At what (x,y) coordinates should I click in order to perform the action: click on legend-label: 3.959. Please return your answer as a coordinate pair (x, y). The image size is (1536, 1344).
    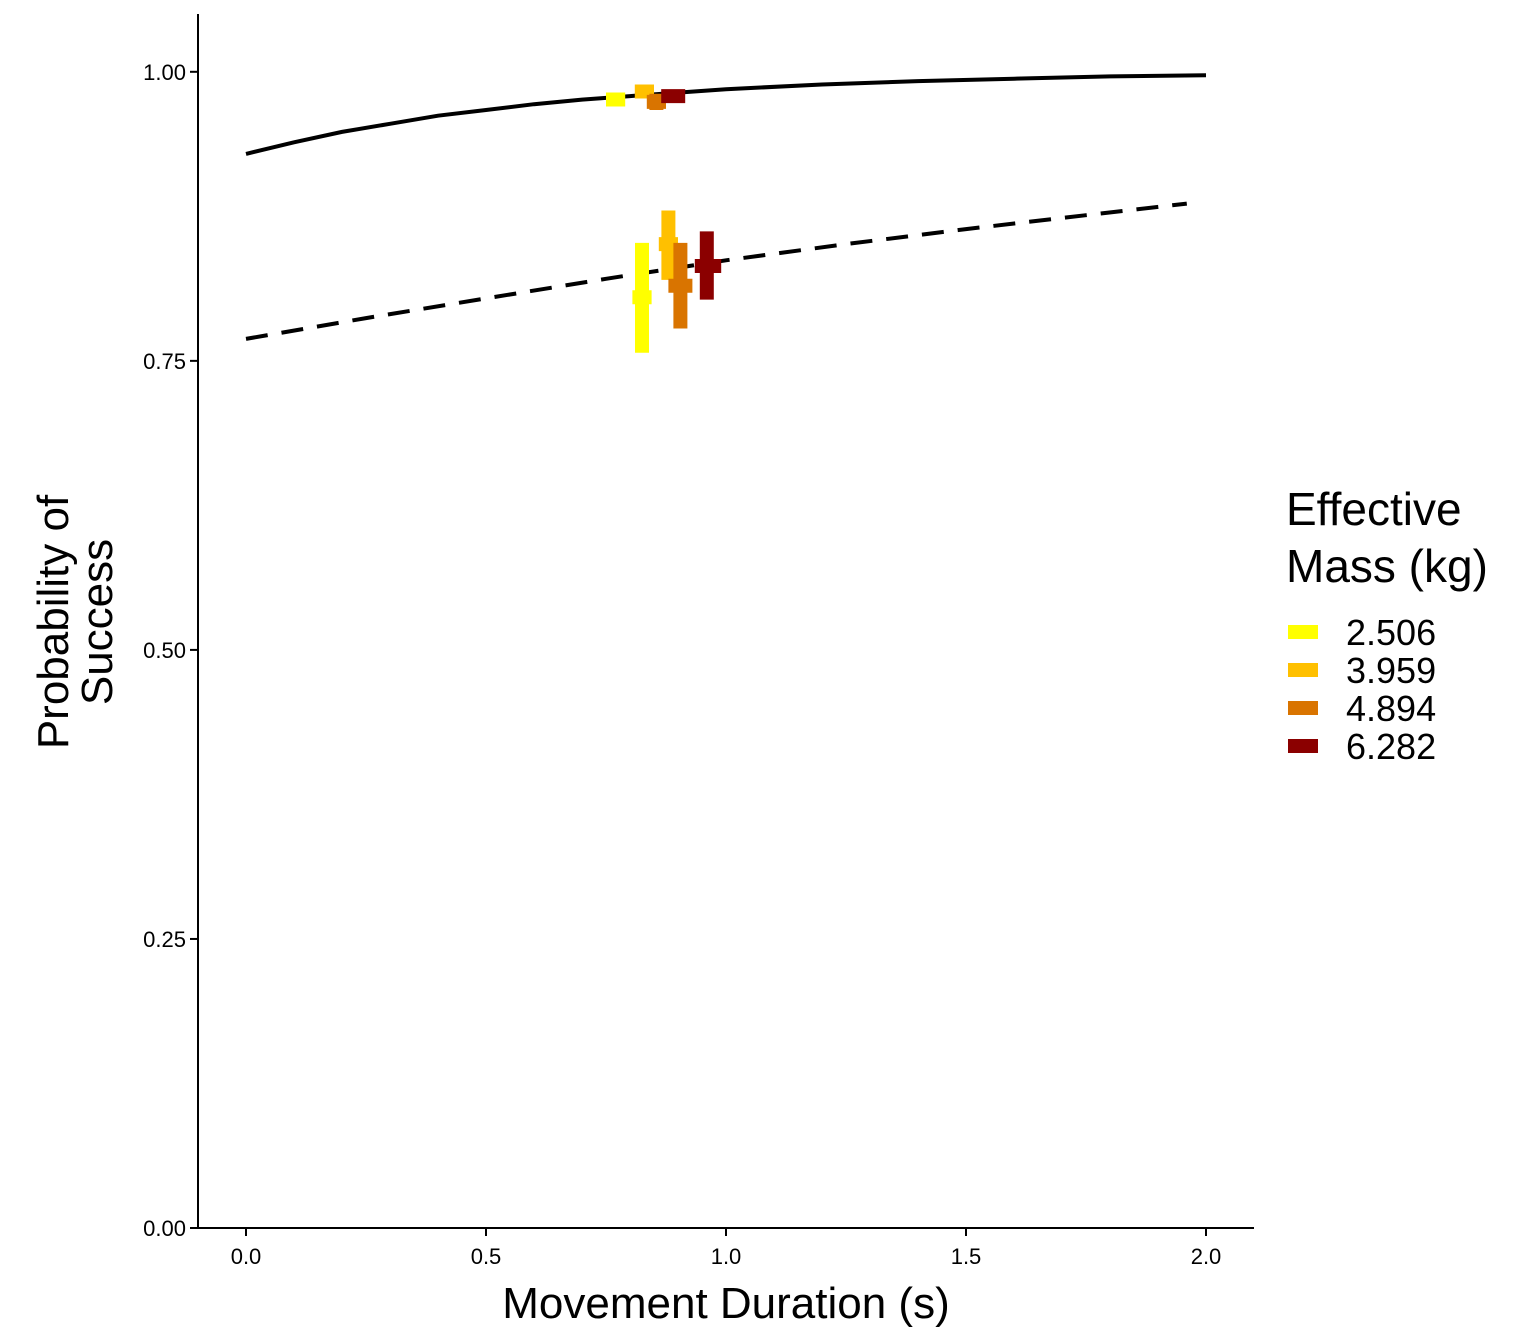
    Looking at the image, I should click on (1391, 670).